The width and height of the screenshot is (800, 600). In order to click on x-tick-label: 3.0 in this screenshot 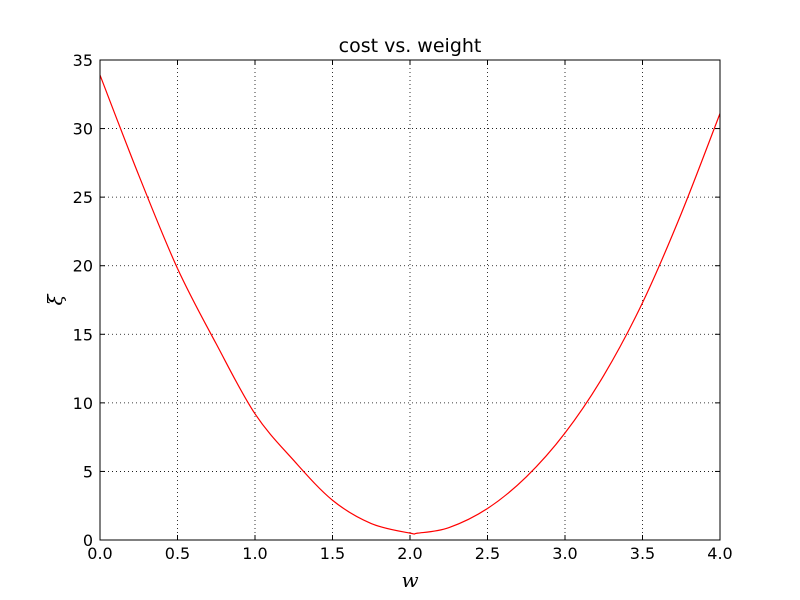, I will do `click(564, 553)`.